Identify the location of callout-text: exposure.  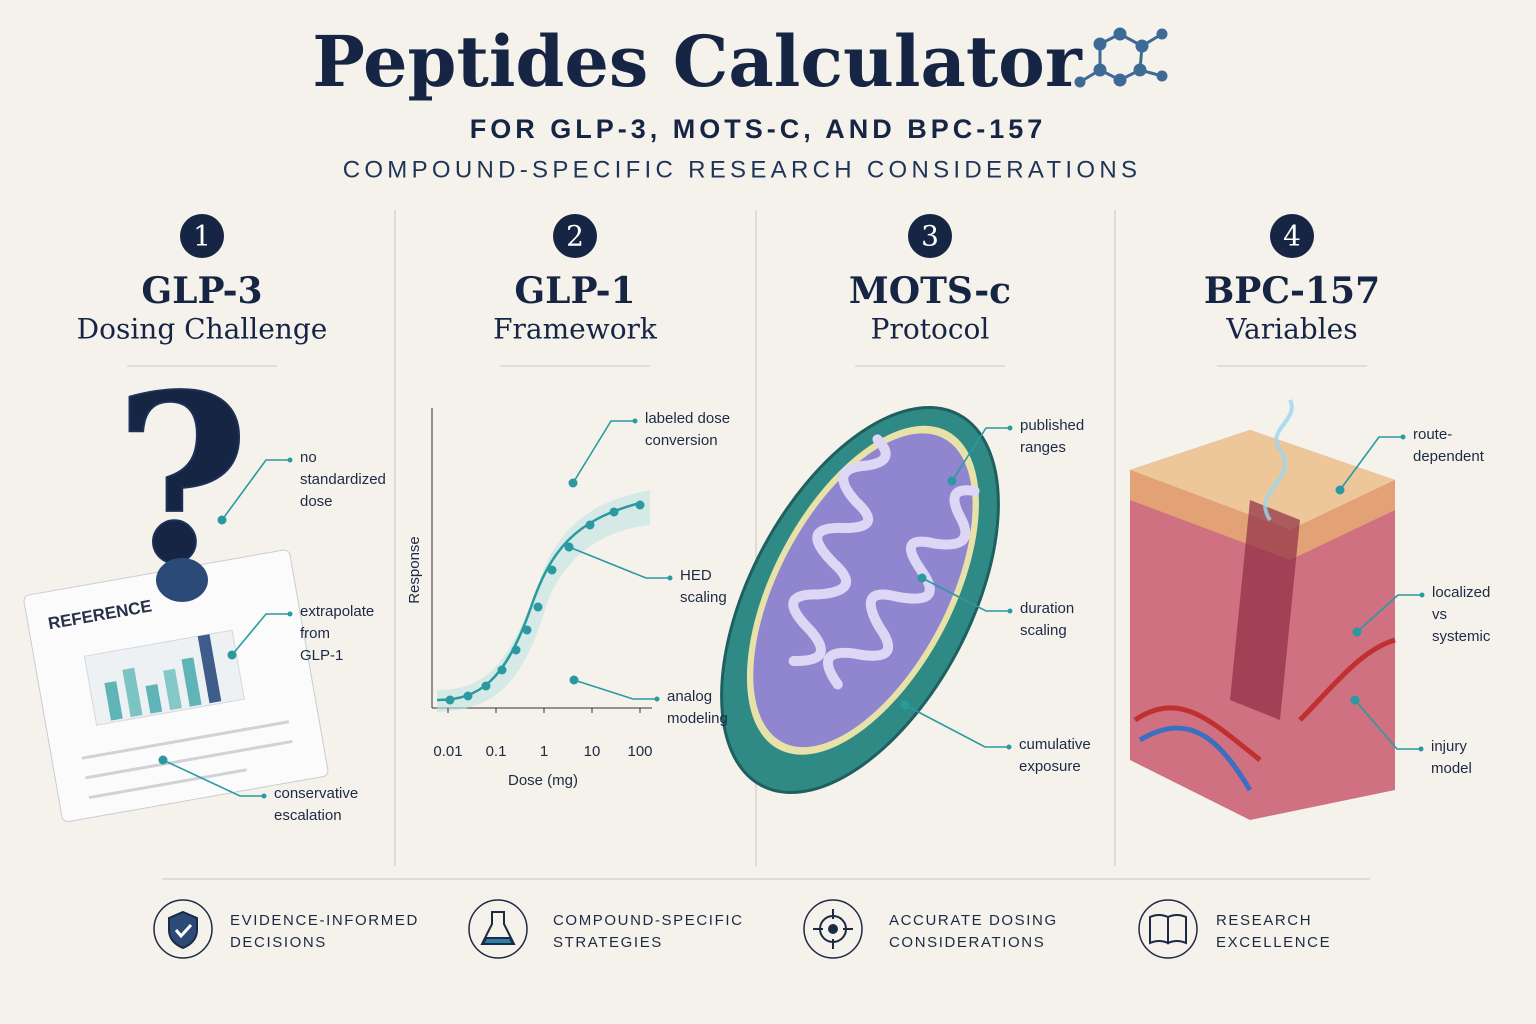
(1050, 766).